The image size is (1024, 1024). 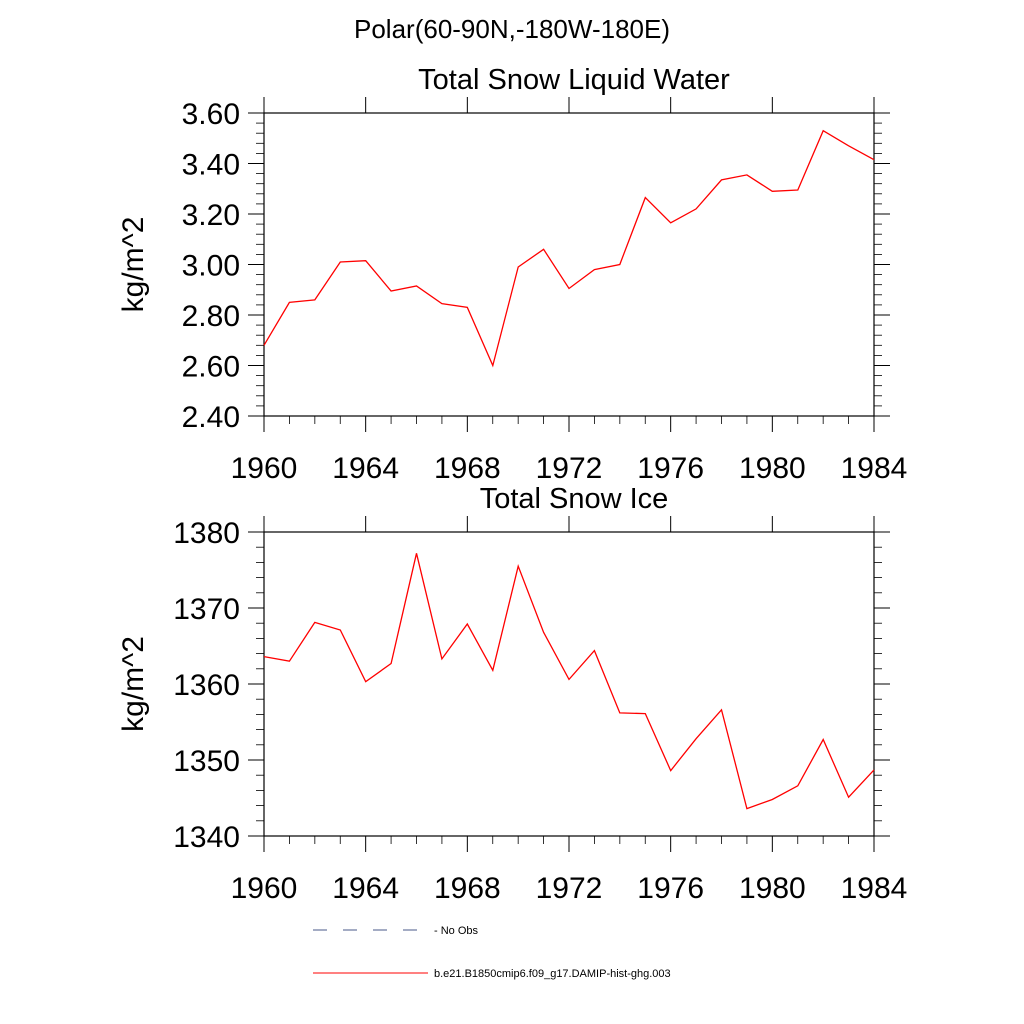 What do you see at coordinates (211, 114) in the screenshot?
I see `y-tick-label: 3.60` at bounding box center [211, 114].